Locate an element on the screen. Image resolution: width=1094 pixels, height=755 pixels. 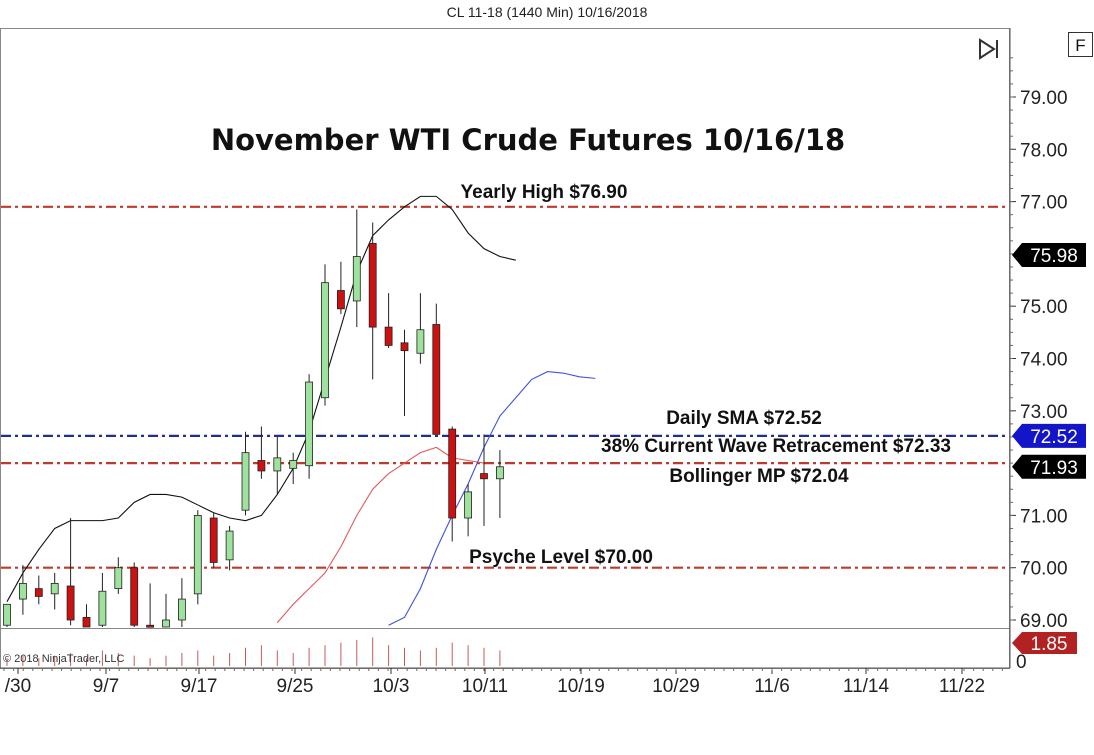
x-tick-label: 11/6 is located at coordinates (772, 686).